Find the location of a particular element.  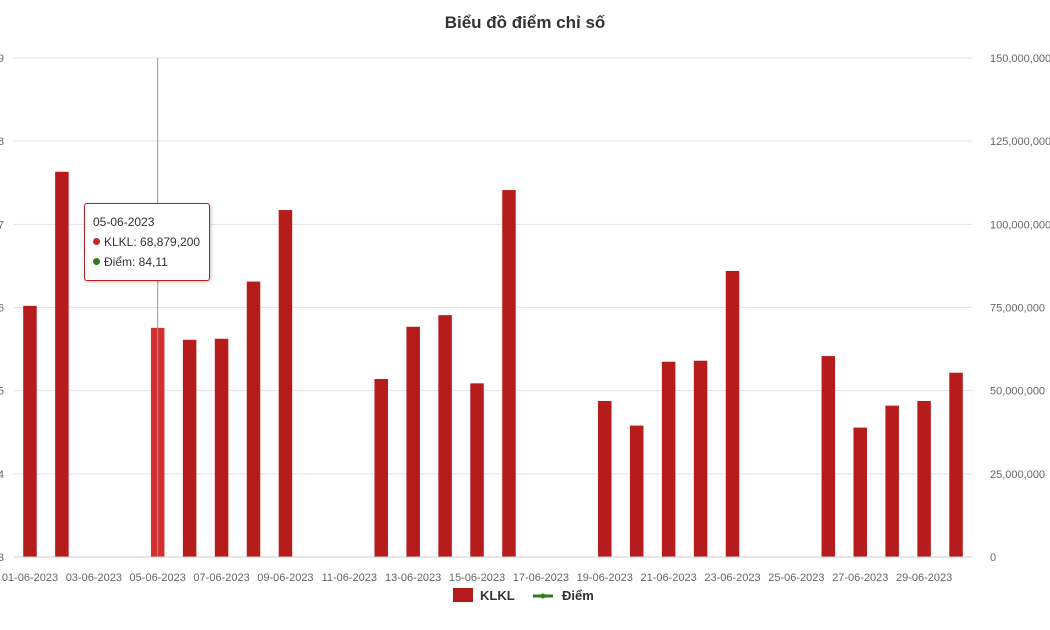

legend-diem-label: Điểm is located at coordinates (578, 595).